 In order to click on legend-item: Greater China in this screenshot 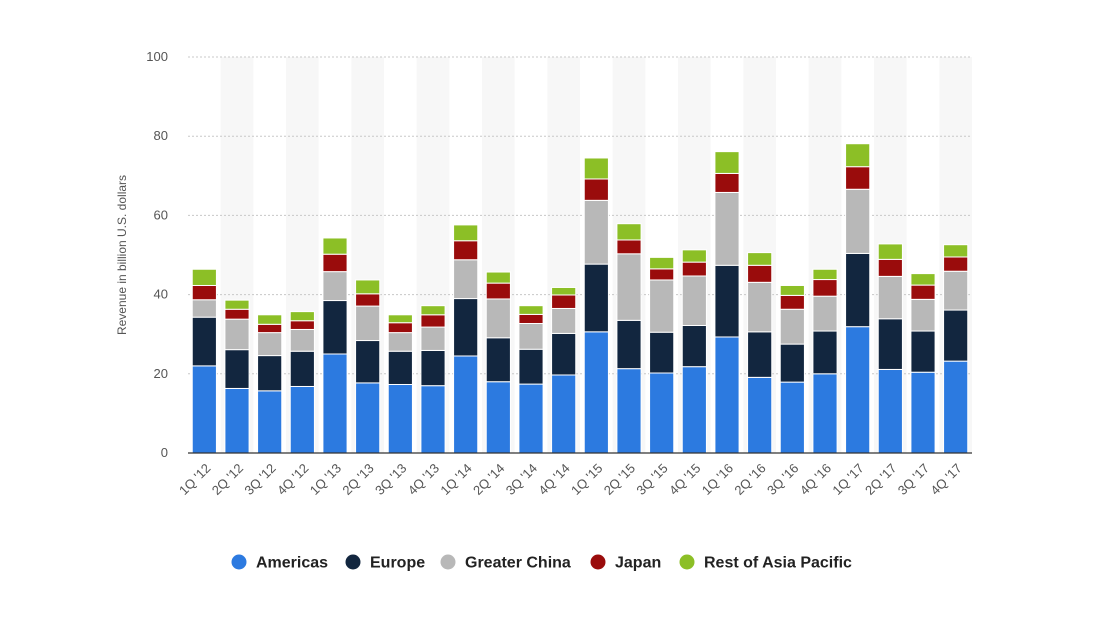, I will do `click(505, 563)`.